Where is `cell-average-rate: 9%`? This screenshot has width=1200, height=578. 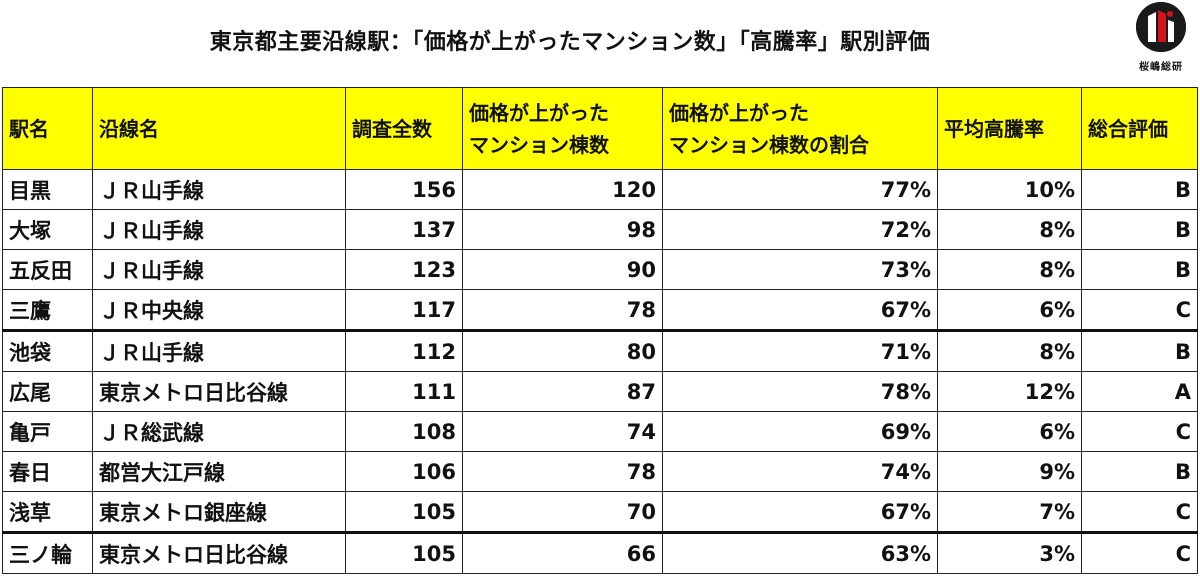 cell-average-rate: 9% is located at coordinates (1009, 471).